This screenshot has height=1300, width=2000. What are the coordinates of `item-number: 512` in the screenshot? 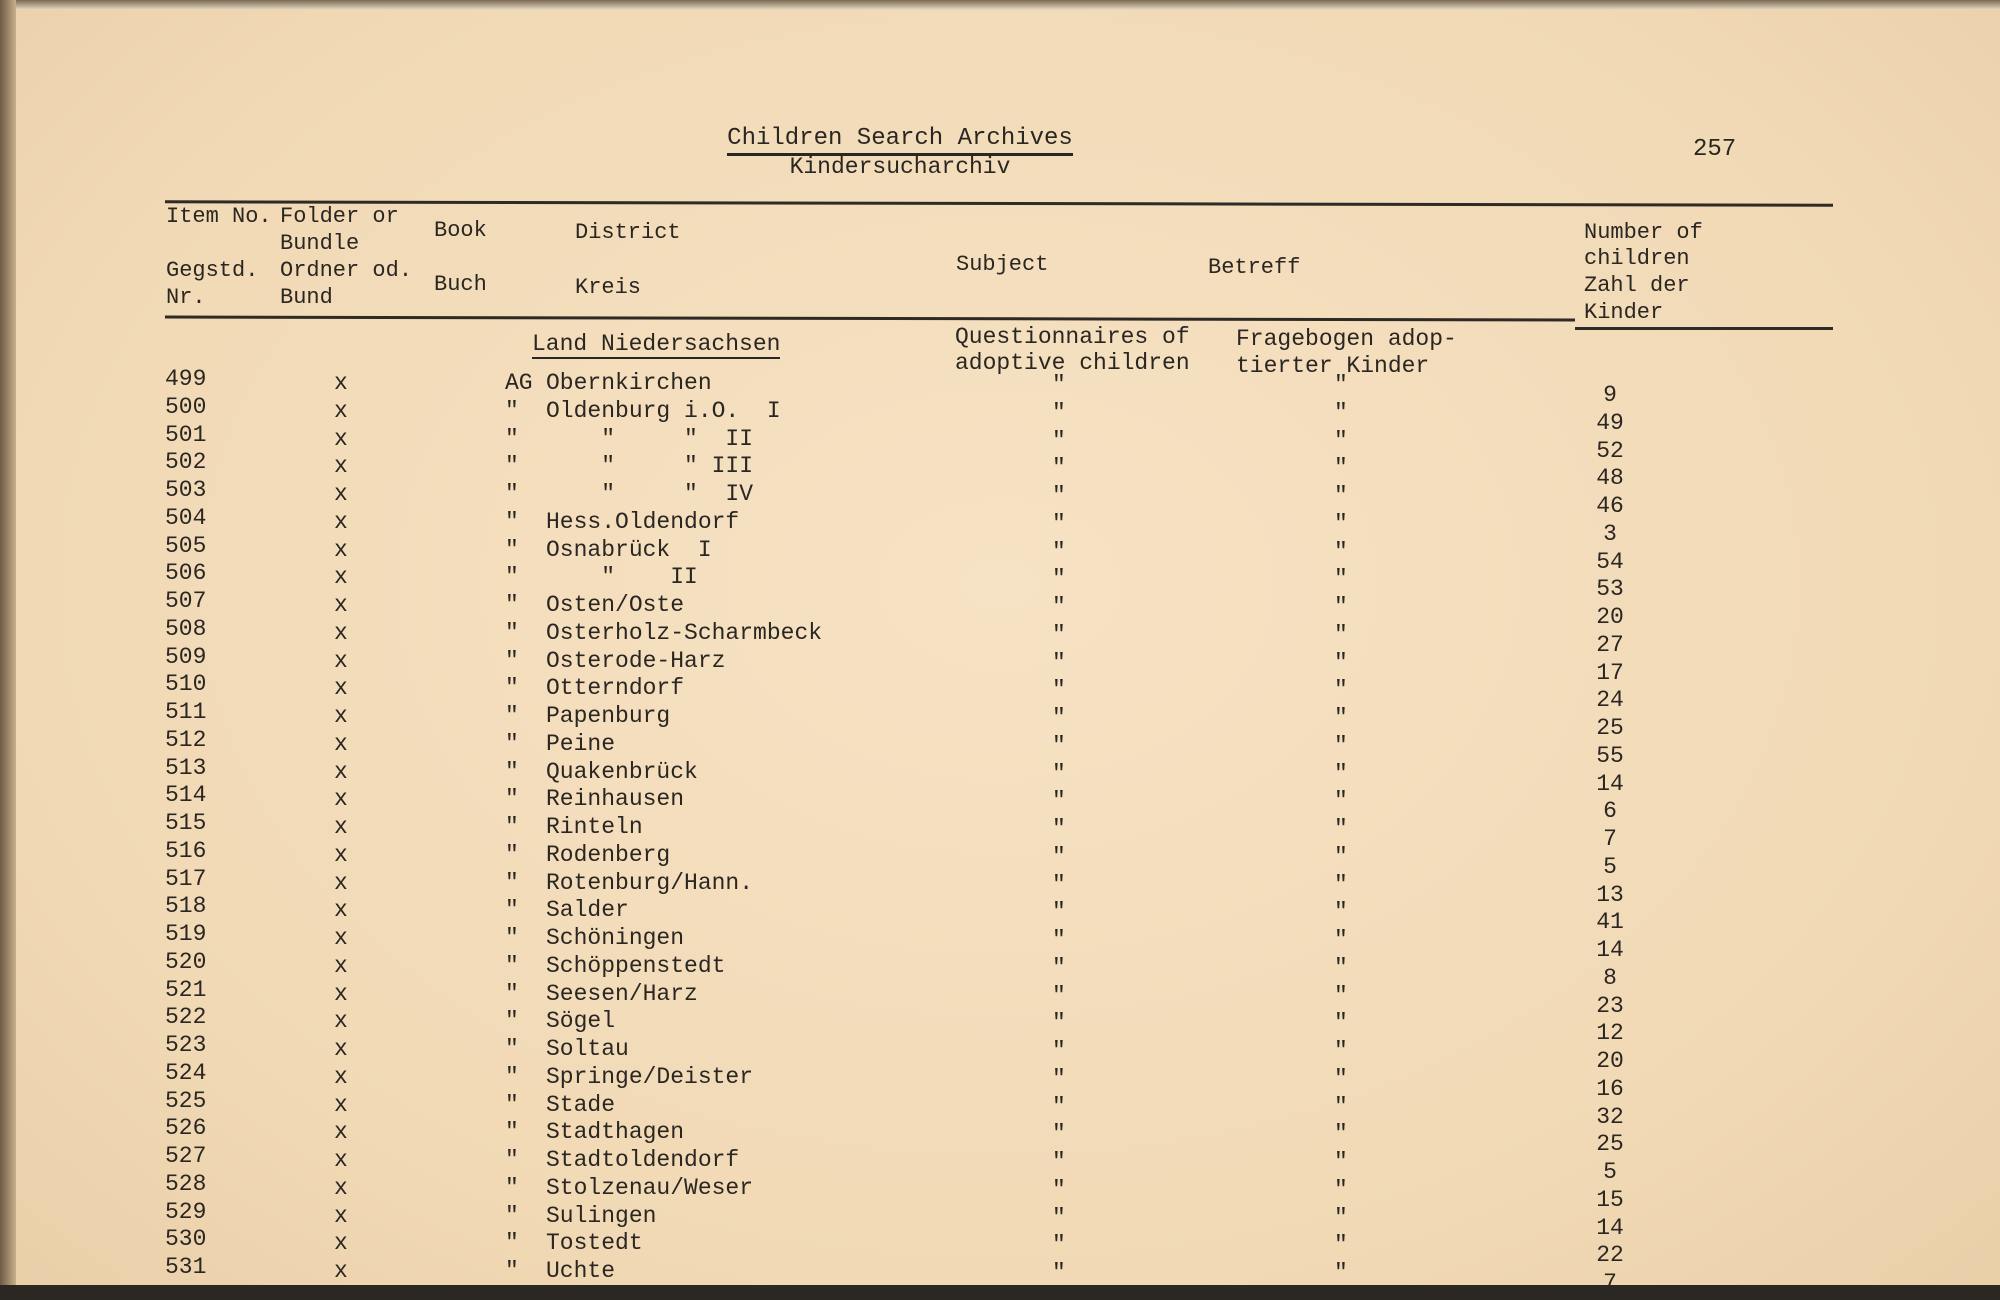 It's located at (186, 739).